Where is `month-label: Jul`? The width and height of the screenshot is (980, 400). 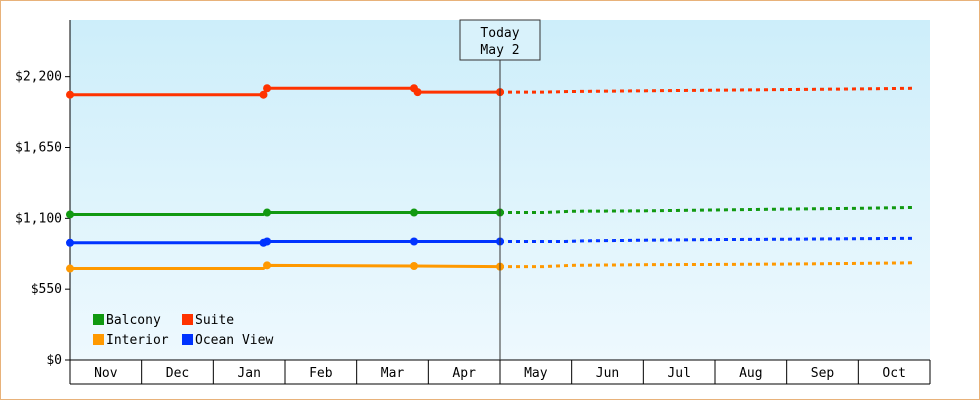 month-label: Jul is located at coordinates (678, 373).